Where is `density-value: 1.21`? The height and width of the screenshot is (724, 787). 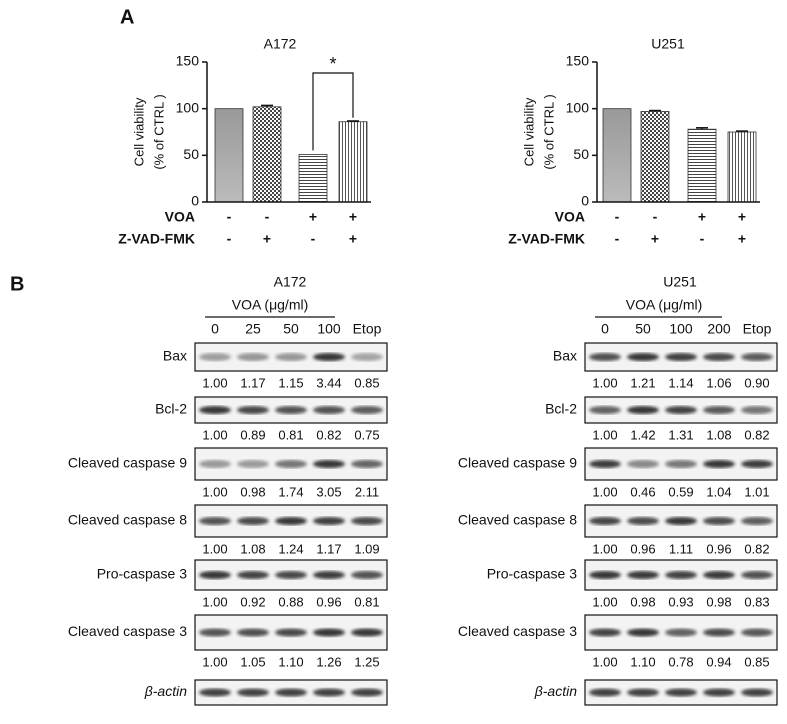
density-value: 1.21 is located at coordinates (642, 382).